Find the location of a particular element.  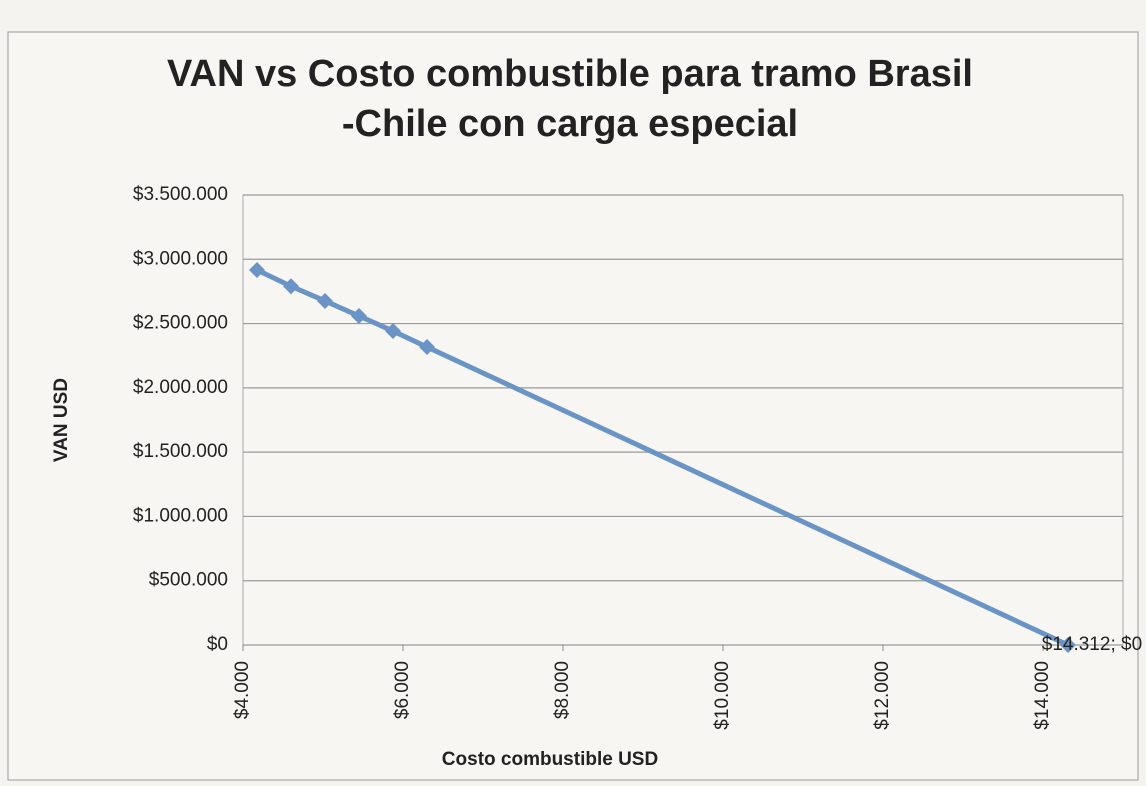

data-label: $14.312; $0 is located at coordinates (1092, 644).